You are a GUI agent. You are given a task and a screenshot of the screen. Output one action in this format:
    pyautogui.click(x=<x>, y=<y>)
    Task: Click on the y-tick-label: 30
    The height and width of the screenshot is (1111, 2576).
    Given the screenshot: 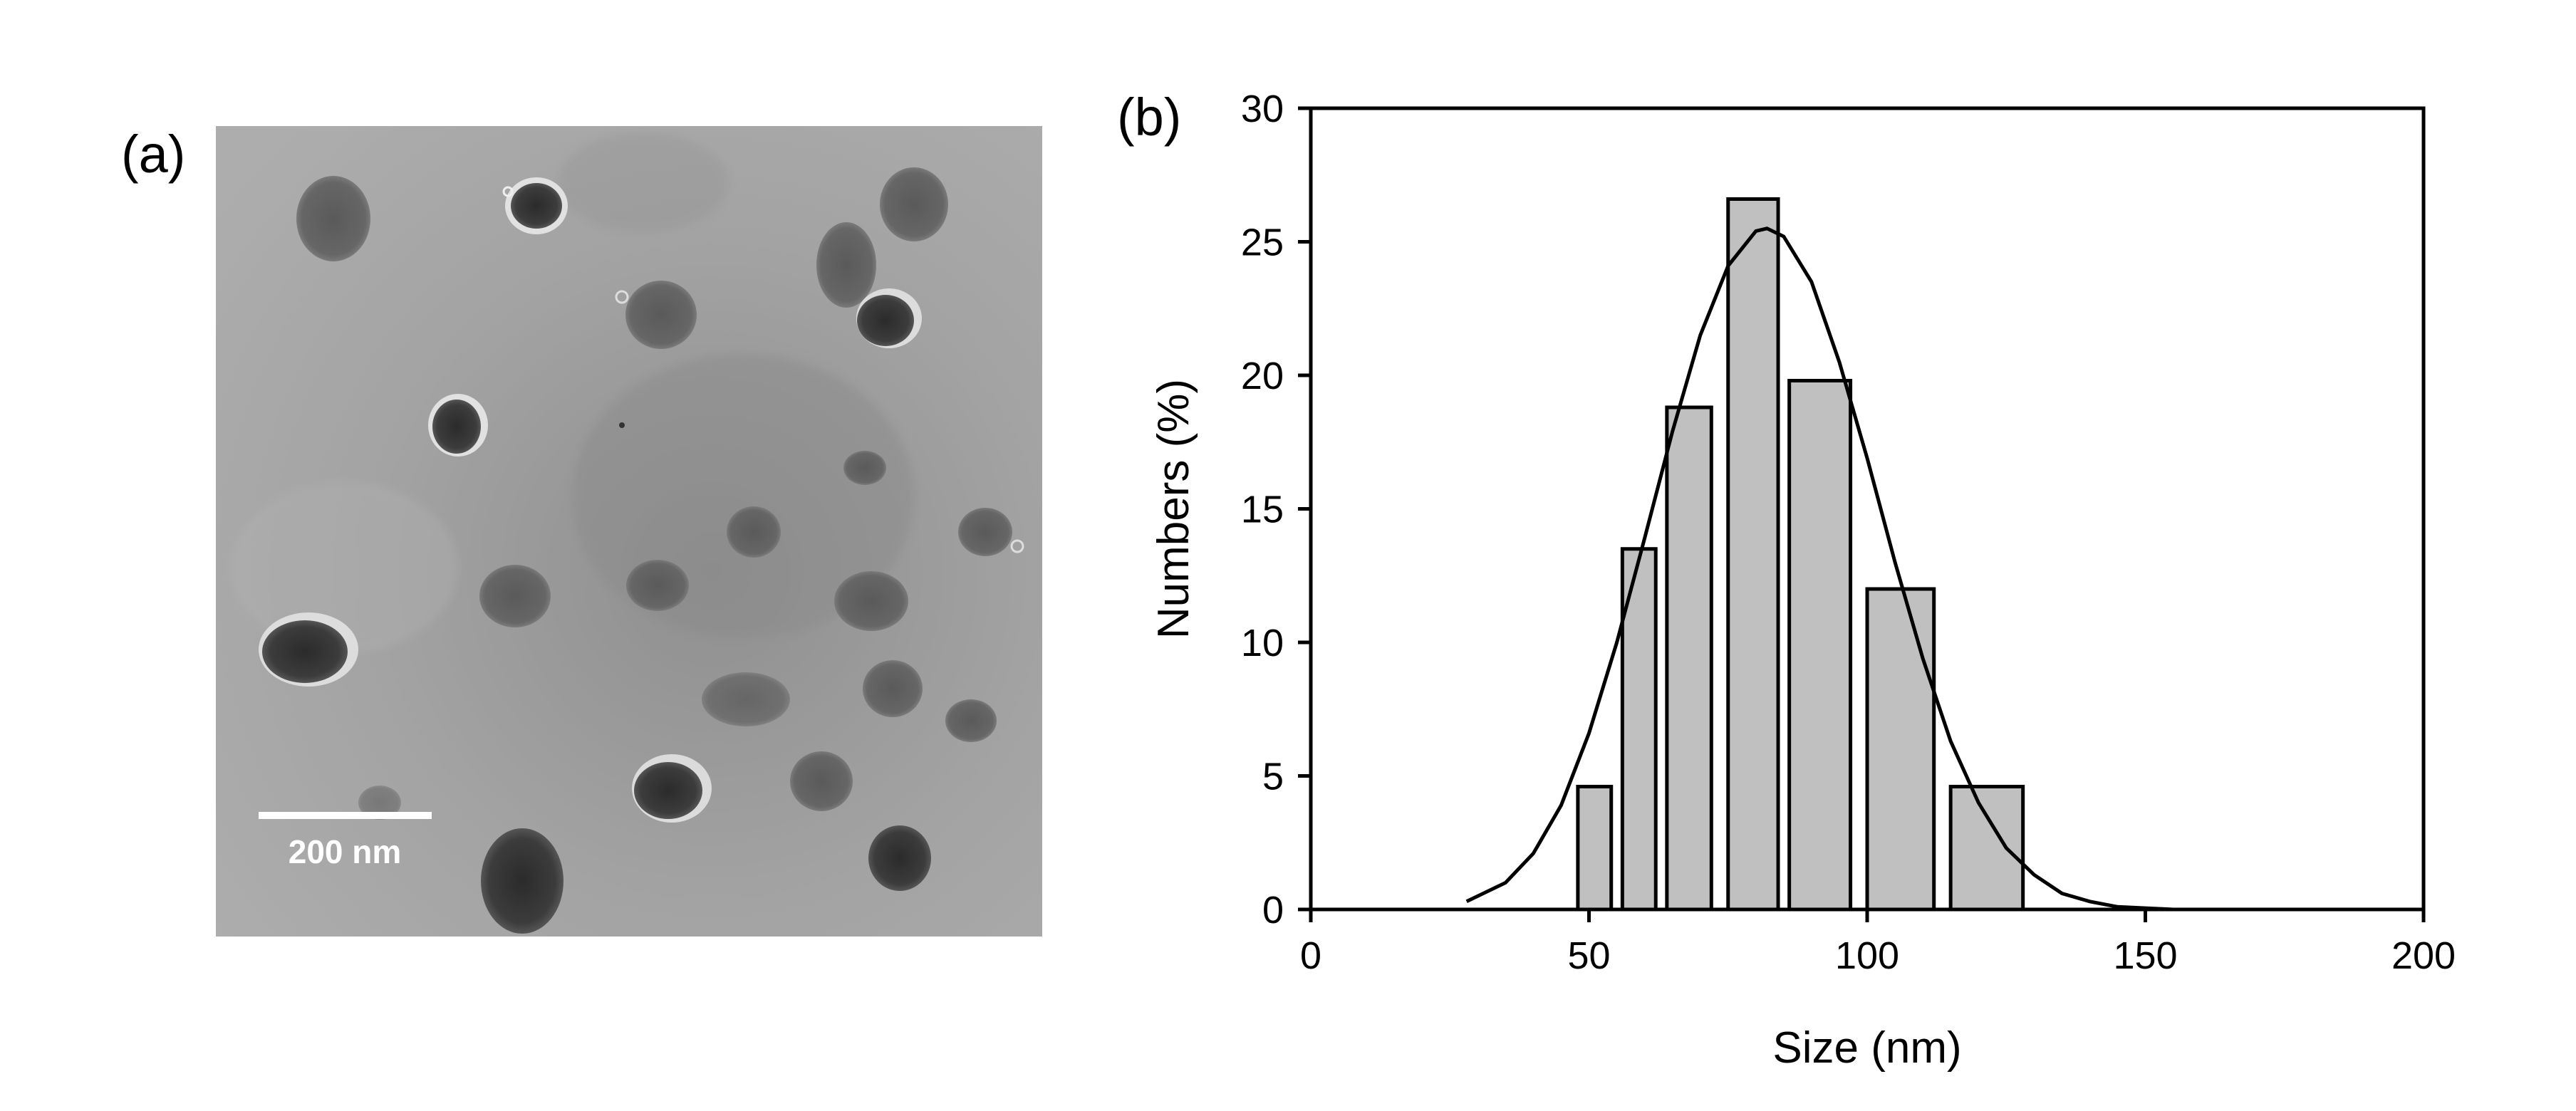 What is the action you would take?
    pyautogui.click(x=1262, y=109)
    